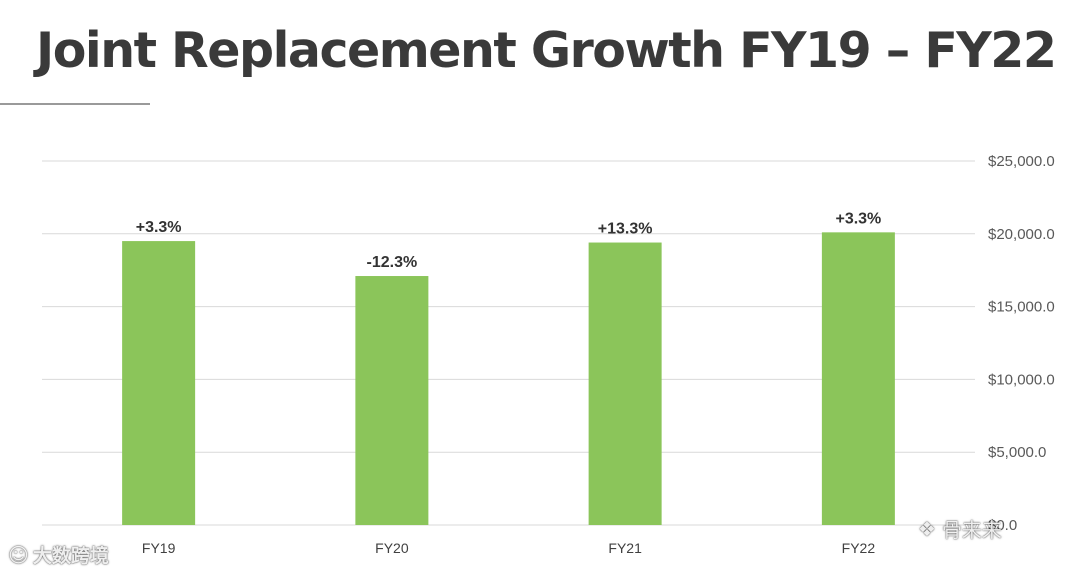  Describe the element at coordinates (159, 227) in the screenshot. I see `data-label-fy19: +3.3%` at that location.